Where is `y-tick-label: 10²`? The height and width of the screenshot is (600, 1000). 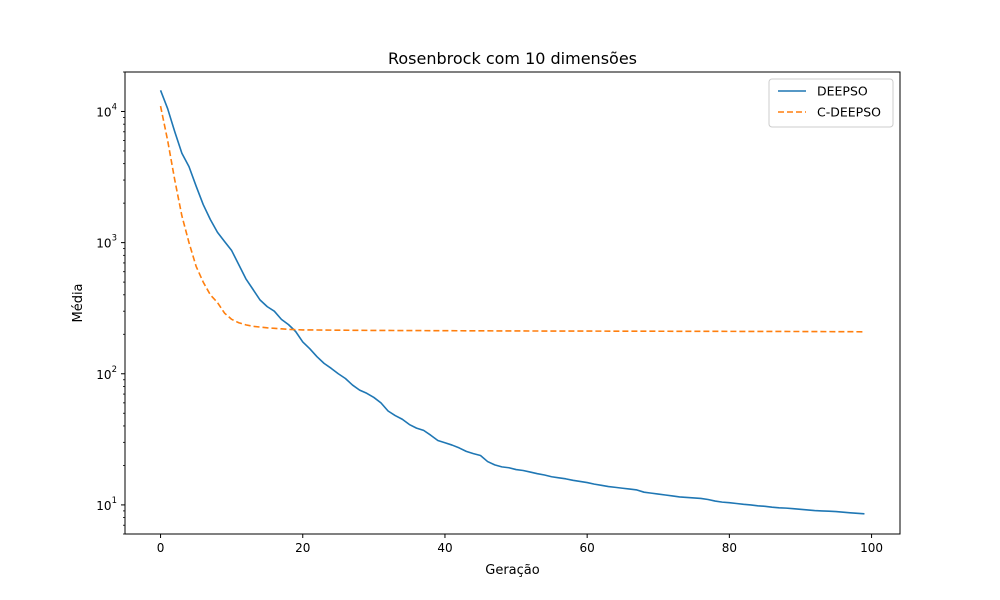
y-tick-label: 10² is located at coordinates (106, 373).